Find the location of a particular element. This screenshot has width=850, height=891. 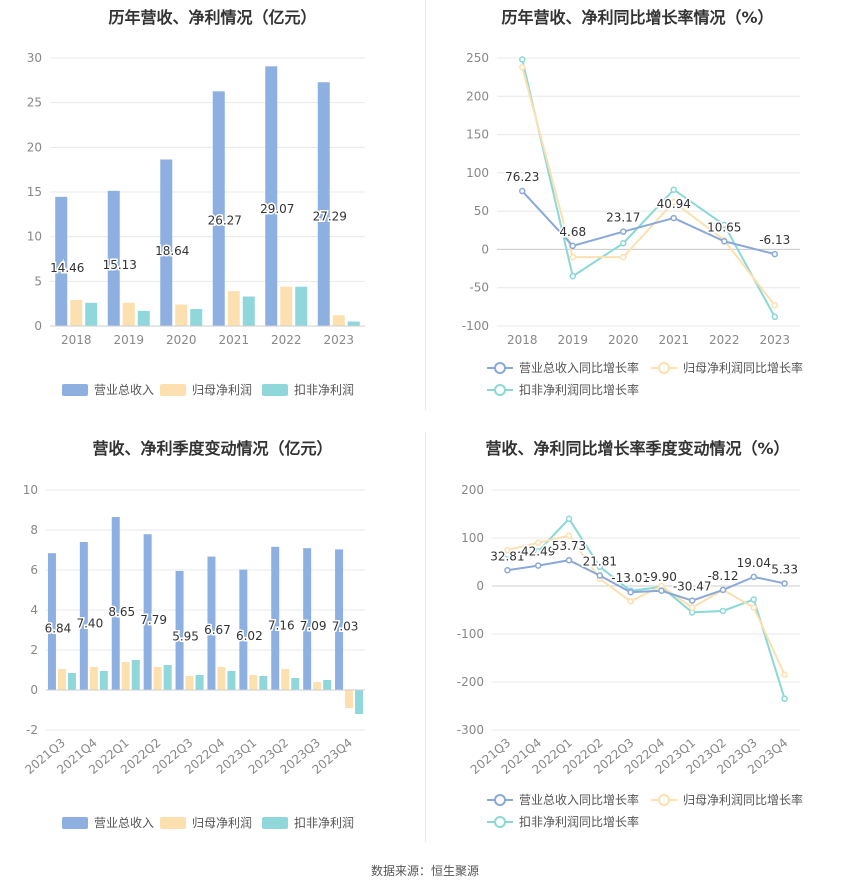

x-tick-label: 2020 is located at coordinates (181, 340).